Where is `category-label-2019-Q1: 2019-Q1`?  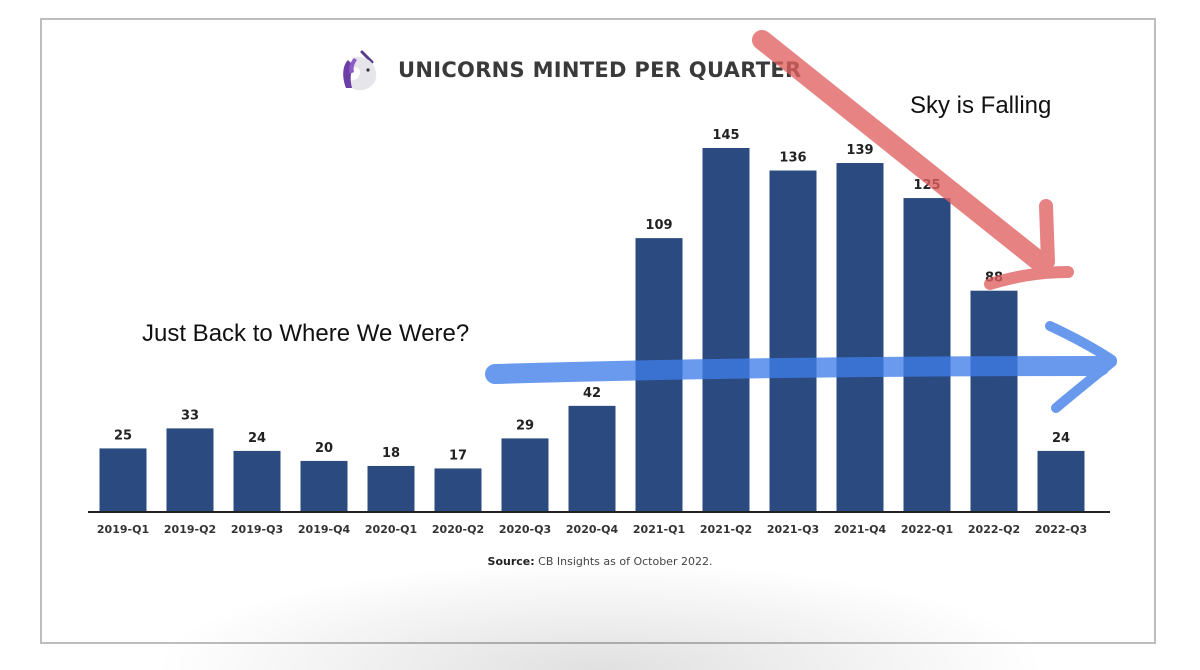 category-label-2019-Q1: 2019-Q1 is located at coordinates (123, 529).